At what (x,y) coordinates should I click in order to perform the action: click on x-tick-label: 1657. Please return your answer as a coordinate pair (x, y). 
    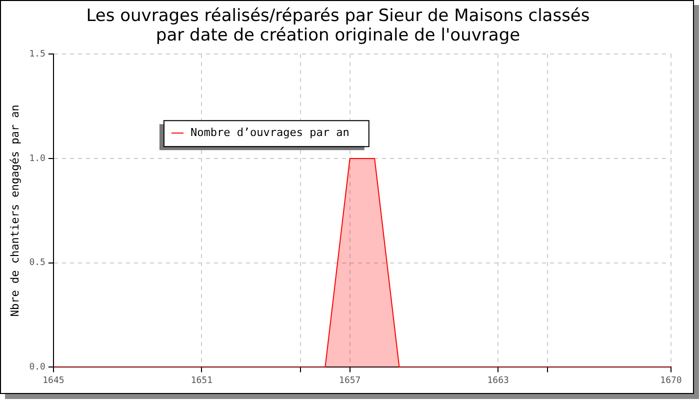
    Looking at the image, I should click on (350, 381).